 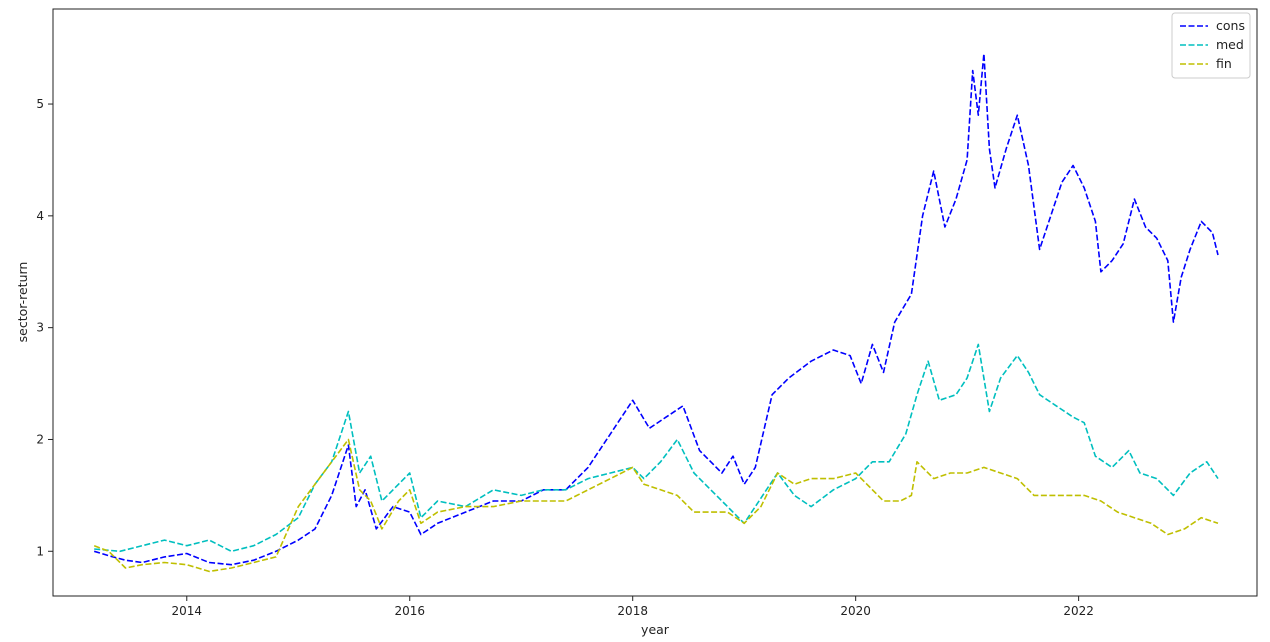 What do you see at coordinates (40, 328) in the screenshot?
I see `y-tick-label: 3` at bounding box center [40, 328].